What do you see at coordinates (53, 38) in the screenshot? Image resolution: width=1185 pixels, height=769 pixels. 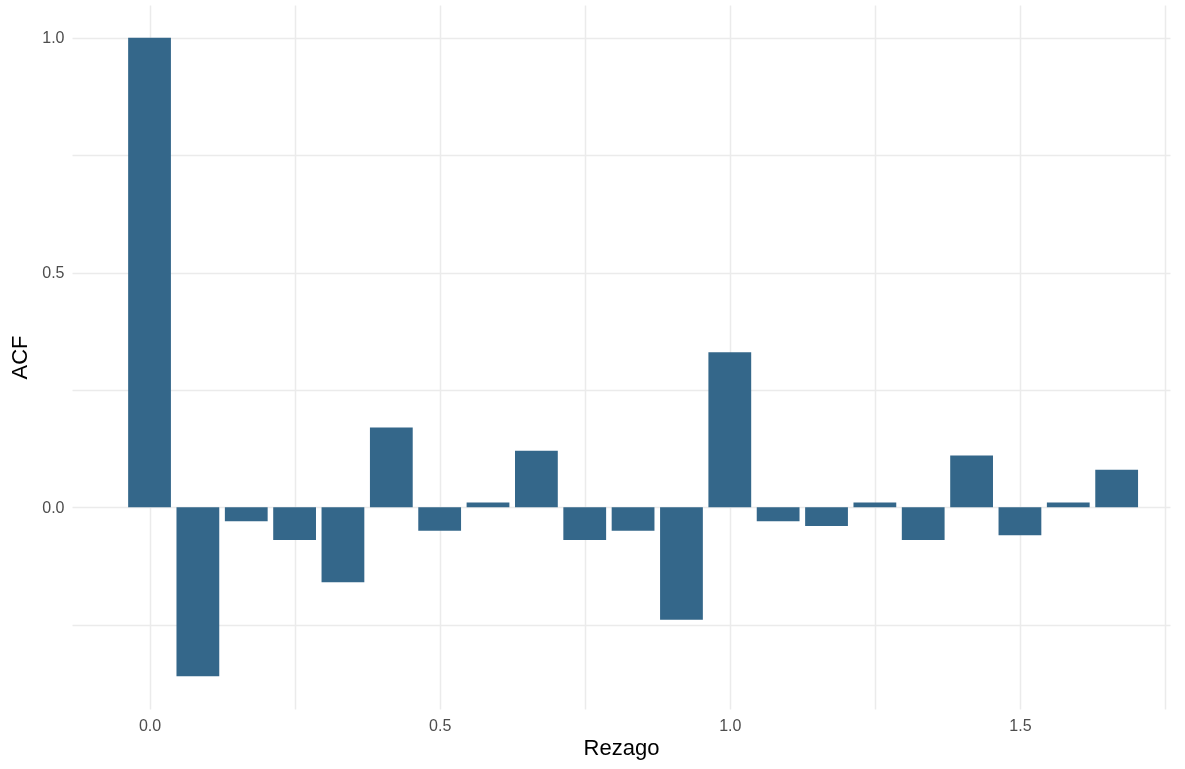 I see `y-tick-label: 1.0` at bounding box center [53, 38].